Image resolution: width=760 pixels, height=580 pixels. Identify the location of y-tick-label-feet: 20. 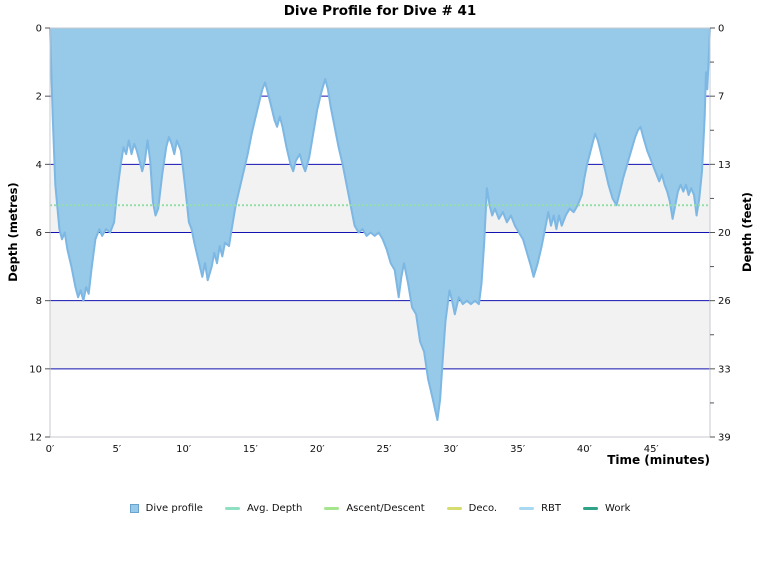
(724, 233).